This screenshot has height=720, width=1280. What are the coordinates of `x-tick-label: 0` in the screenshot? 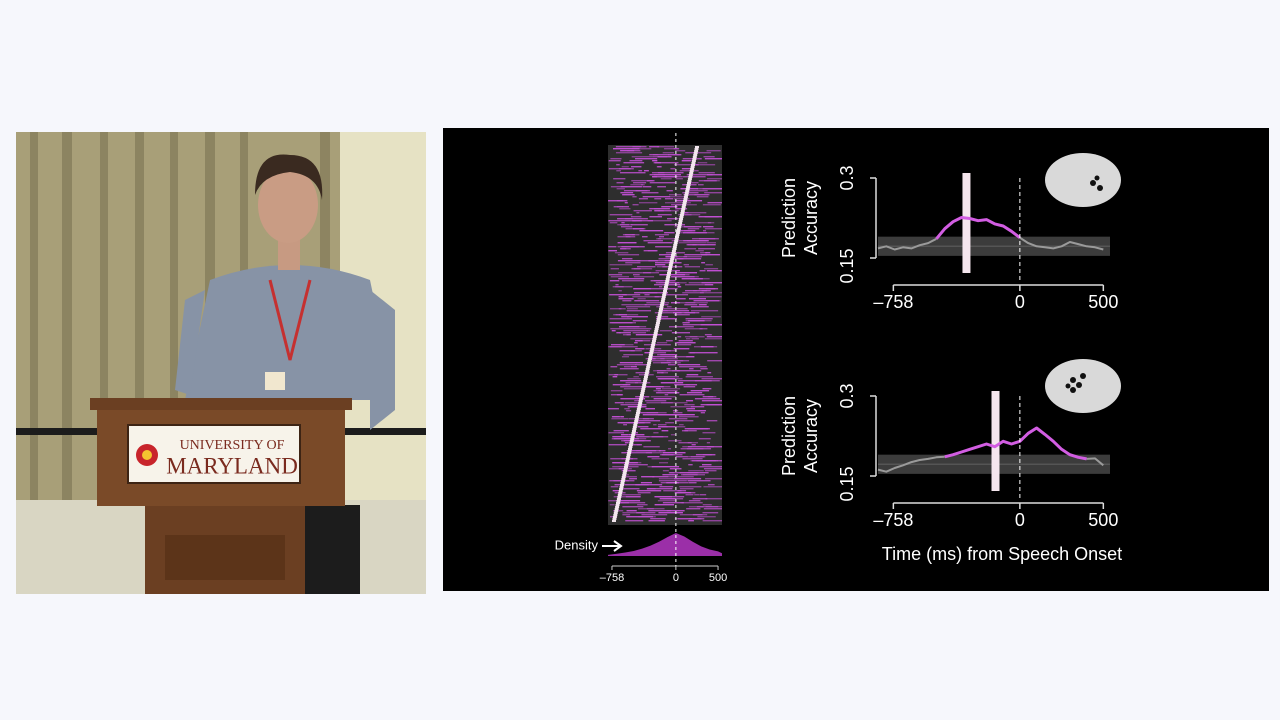 It's located at (1020, 520).